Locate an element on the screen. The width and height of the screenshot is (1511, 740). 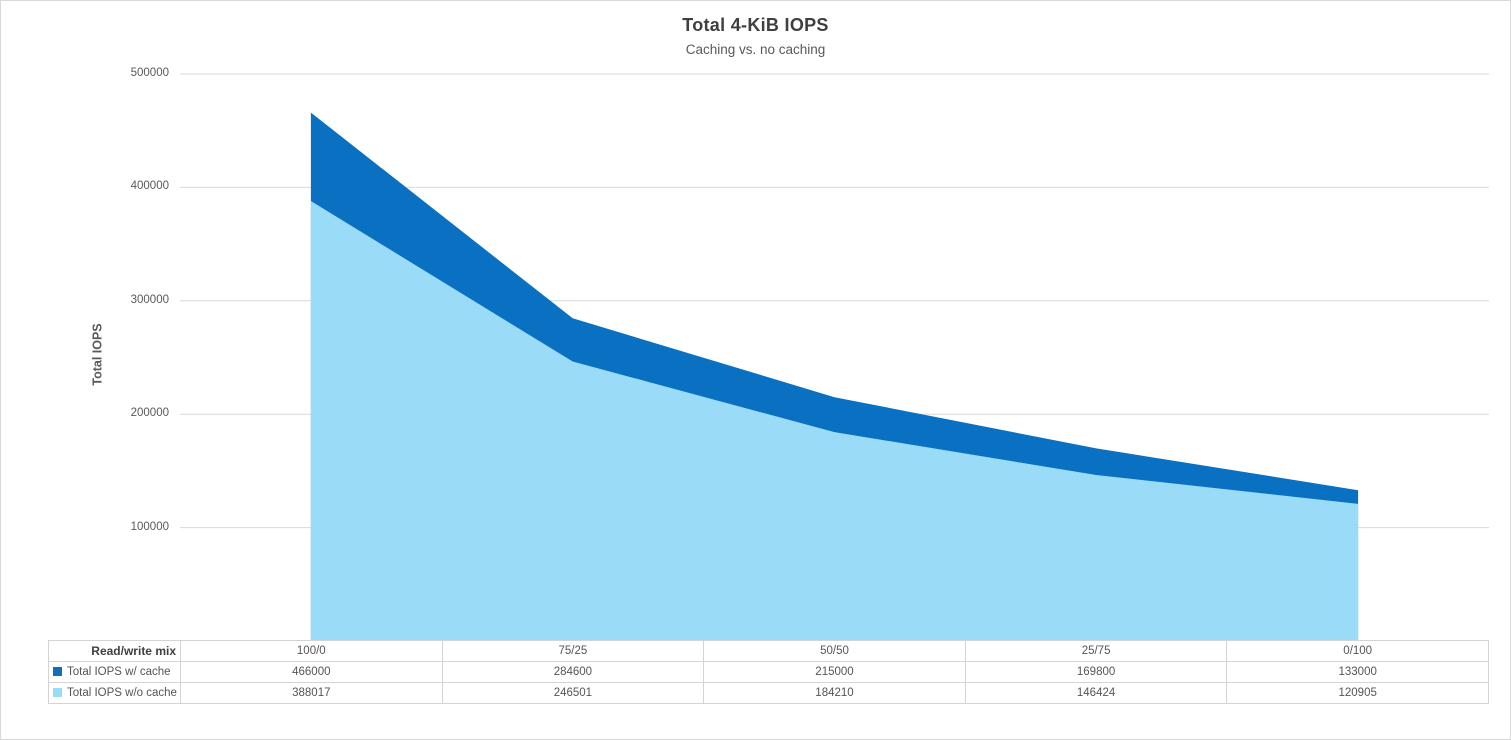
category-cell: 50/50 is located at coordinates (834, 651).